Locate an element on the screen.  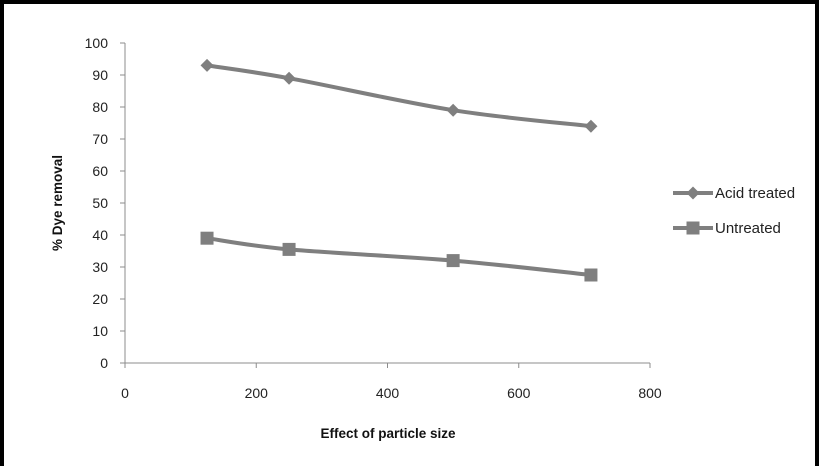
y-tick-label: 70 is located at coordinates (100, 139).